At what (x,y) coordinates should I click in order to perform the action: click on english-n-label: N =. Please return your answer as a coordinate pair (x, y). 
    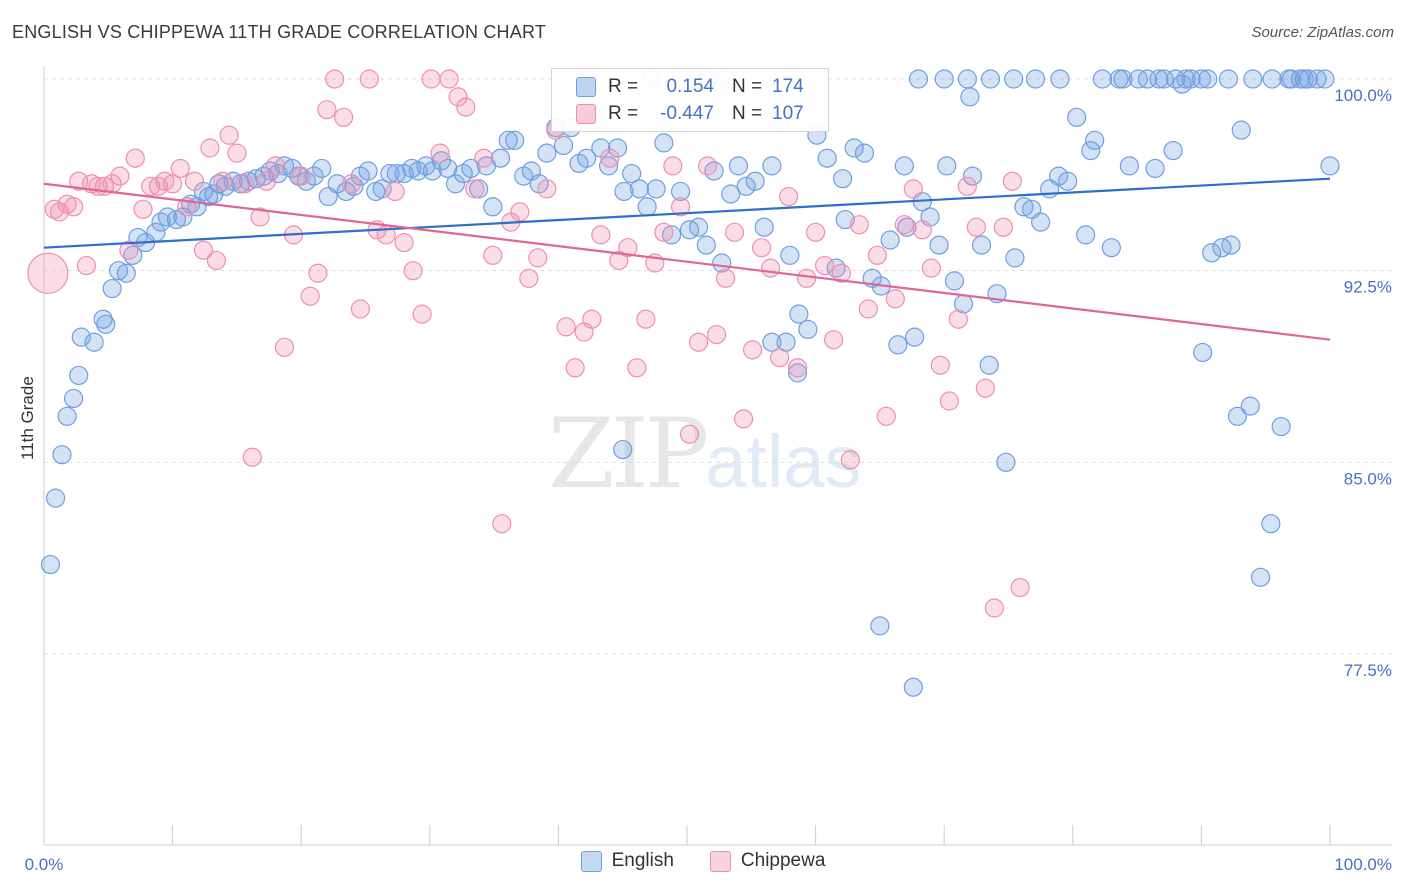
    Looking at the image, I should click on (747, 86).